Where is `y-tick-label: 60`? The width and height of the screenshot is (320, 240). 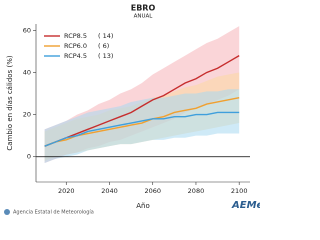 y-tick-label: 60 is located at coordinates (27, 30).